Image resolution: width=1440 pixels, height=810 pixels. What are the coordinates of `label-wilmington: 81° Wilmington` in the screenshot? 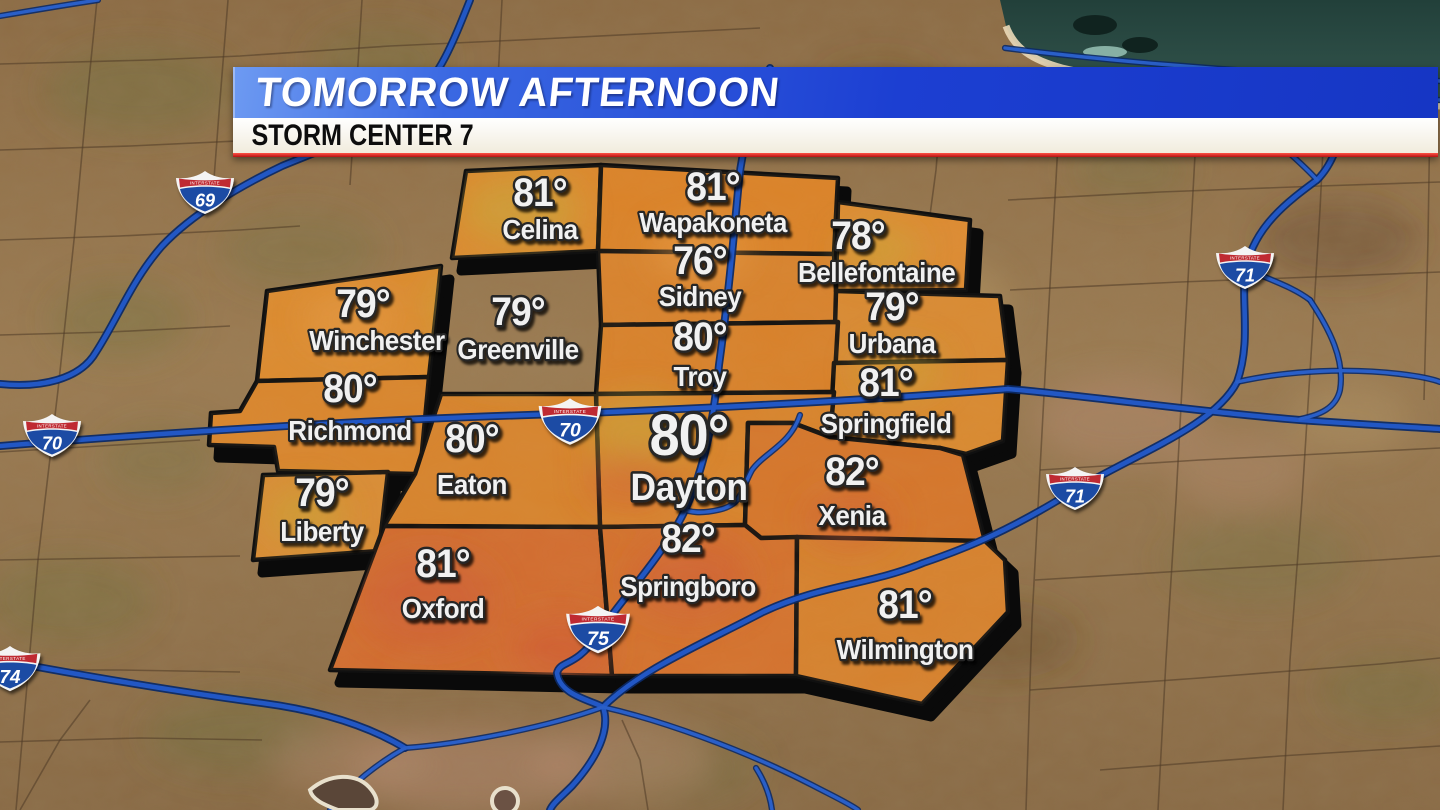 It's located at (905, 623).